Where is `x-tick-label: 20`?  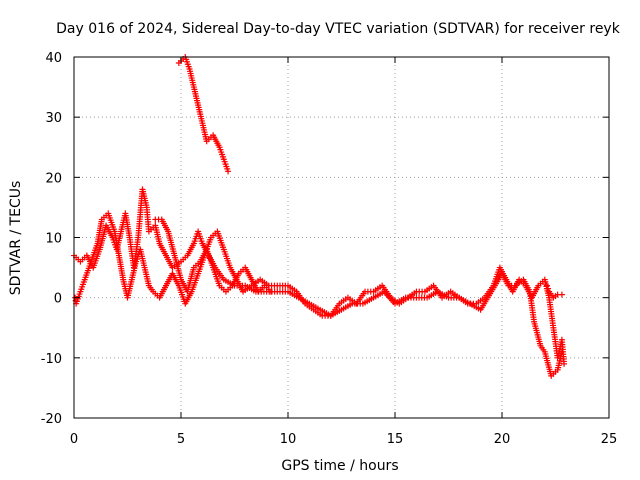 x-tick-label: 20 is located at coordinates (502, 439).